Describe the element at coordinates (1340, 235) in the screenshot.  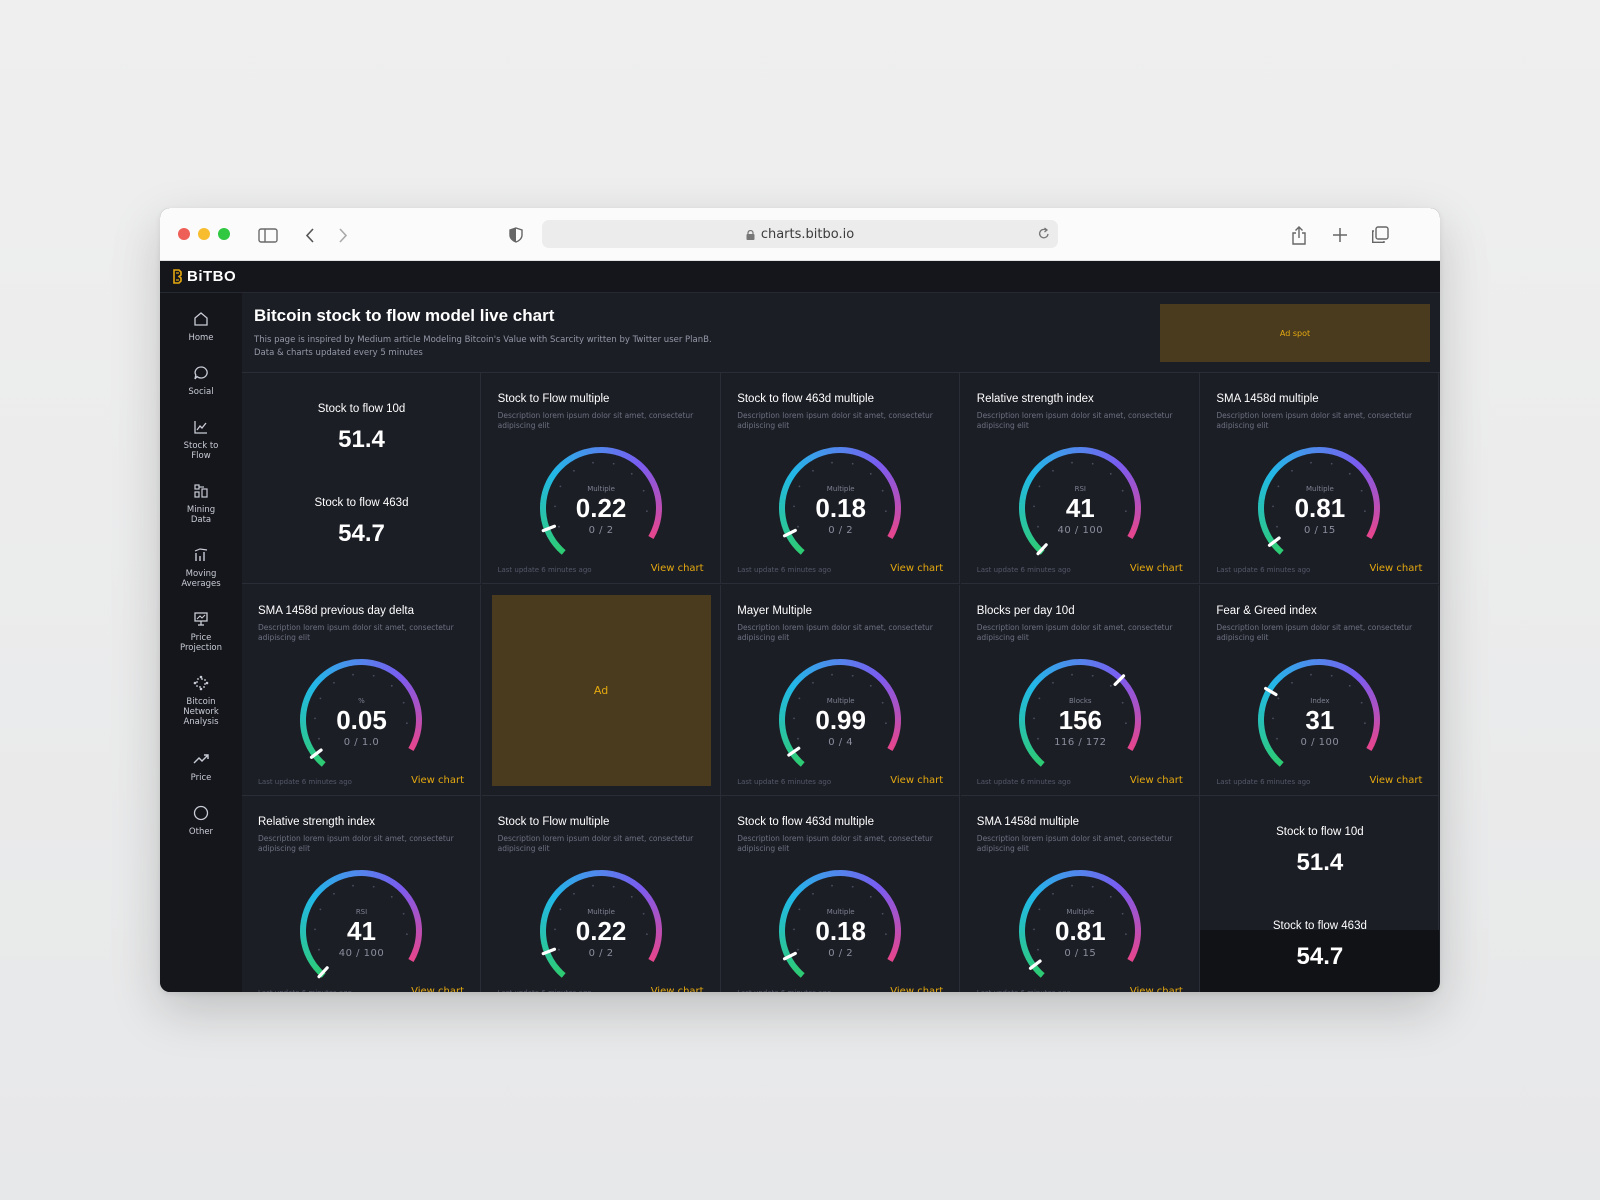
I see `new-tab-icon` at that location.